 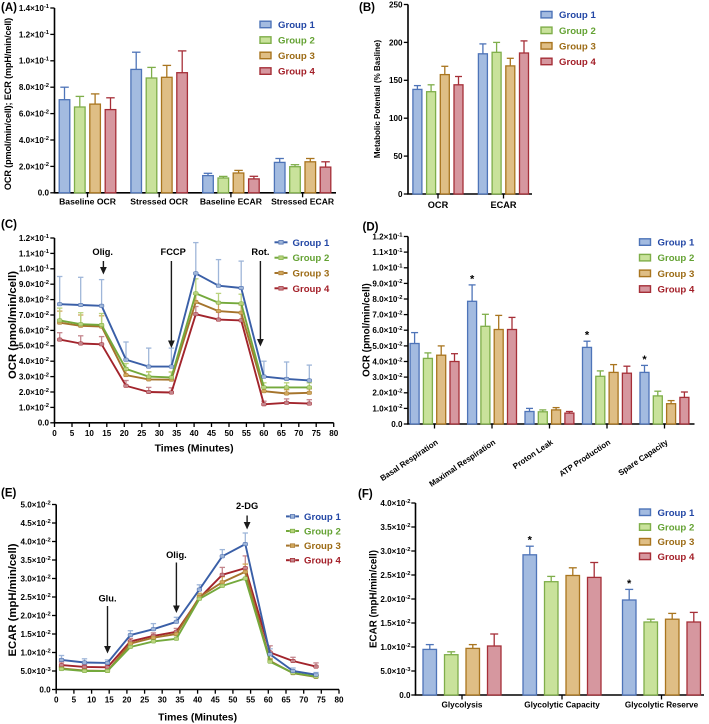 I want to click on svg-text: 1.4×10⁻¹, so click(x=34, y=8).